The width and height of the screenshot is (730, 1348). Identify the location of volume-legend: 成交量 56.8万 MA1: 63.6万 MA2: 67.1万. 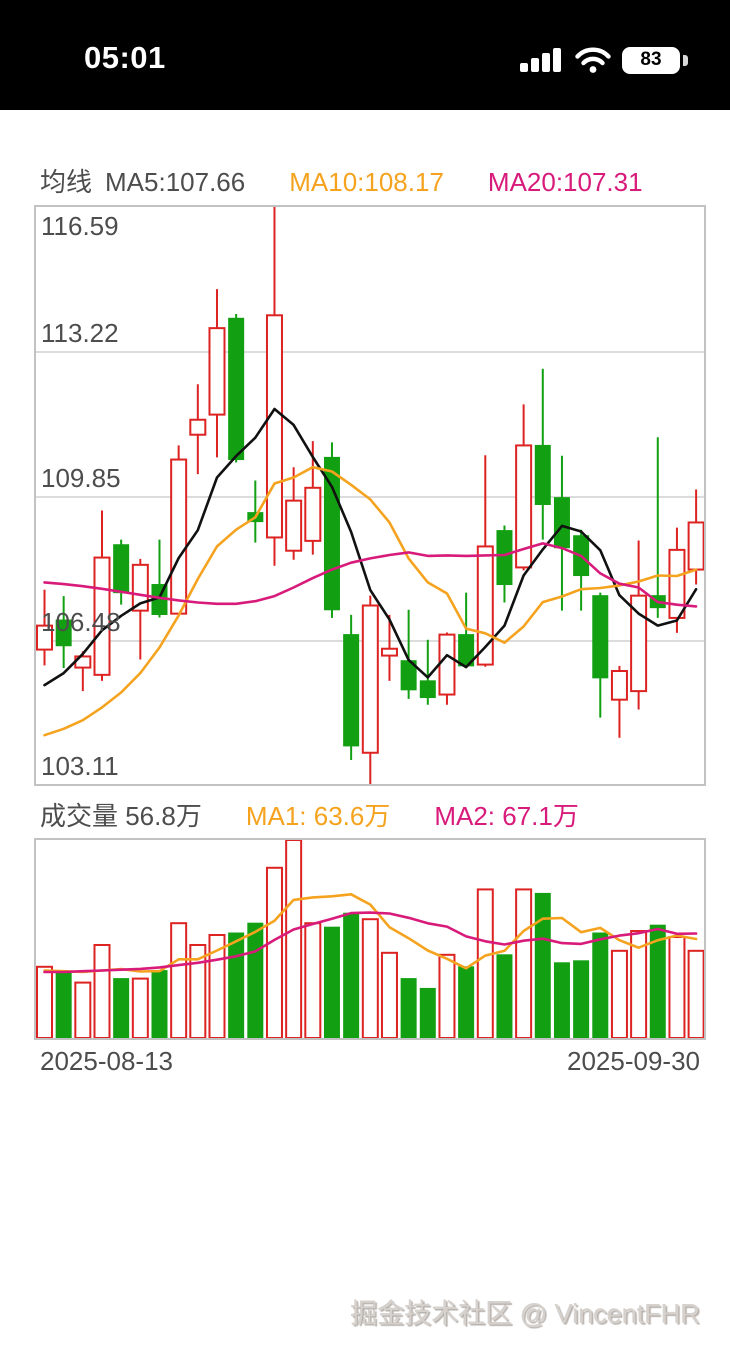
(309, 814).